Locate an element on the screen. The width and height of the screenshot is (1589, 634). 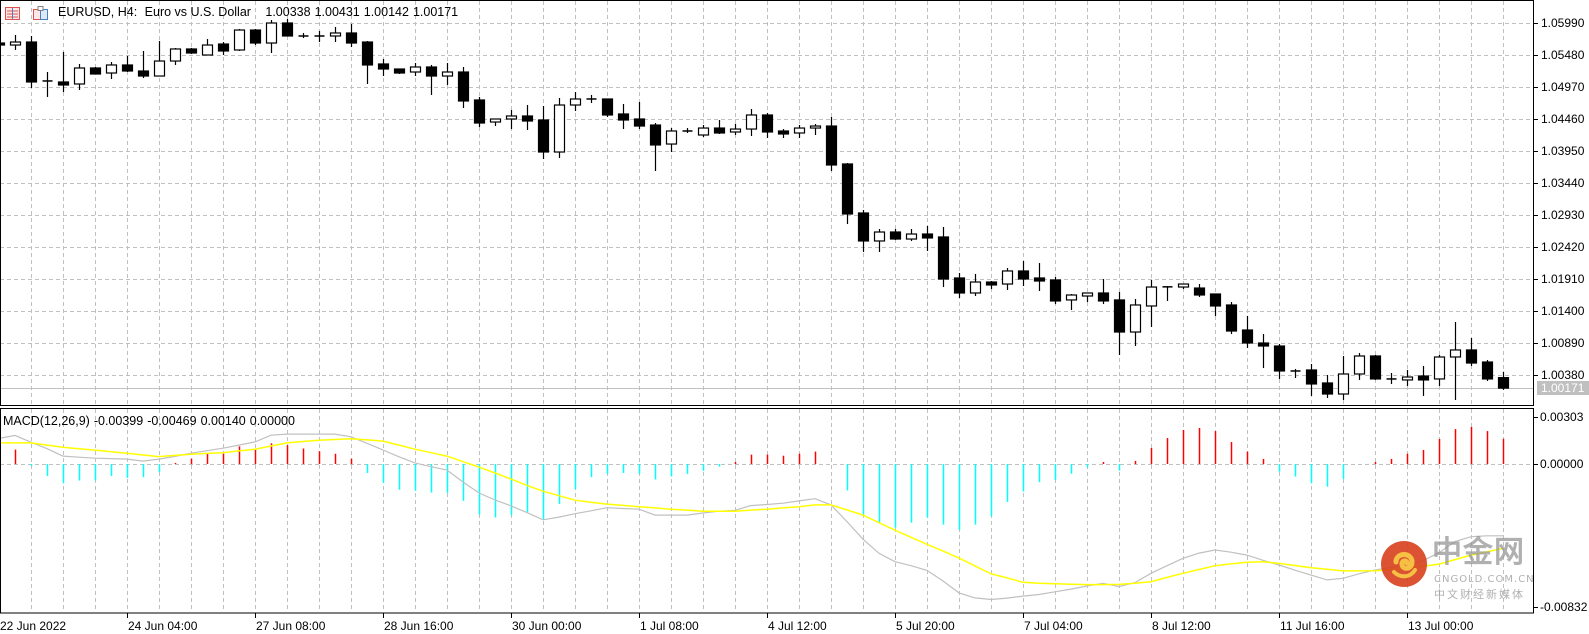
price-tick-label: 1.00890 is located at coordinates (1563, 343).